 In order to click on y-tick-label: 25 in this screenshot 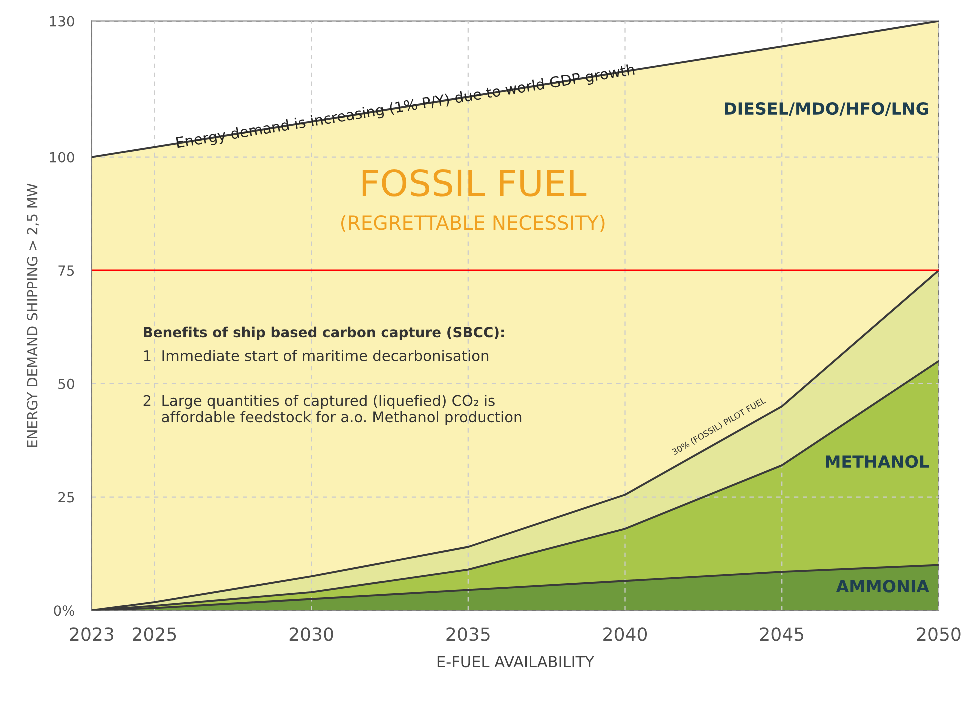, I will do `click(66, 497)`.